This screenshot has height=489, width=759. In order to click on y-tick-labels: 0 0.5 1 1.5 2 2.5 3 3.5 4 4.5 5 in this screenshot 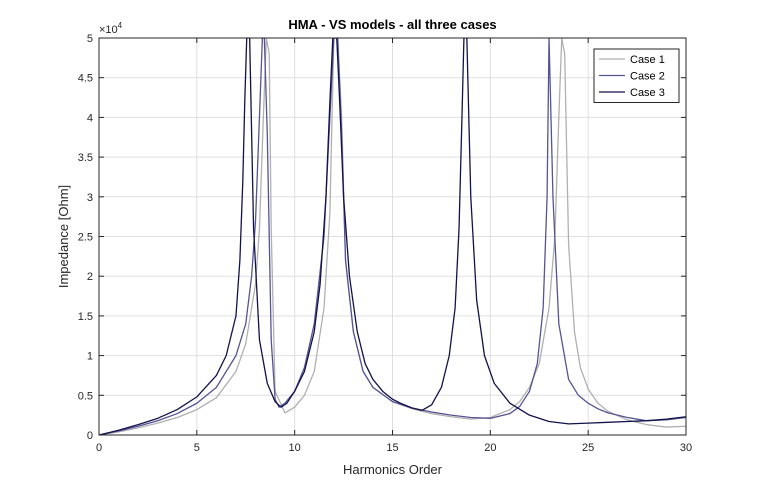, I will do `click(85, 237)`.